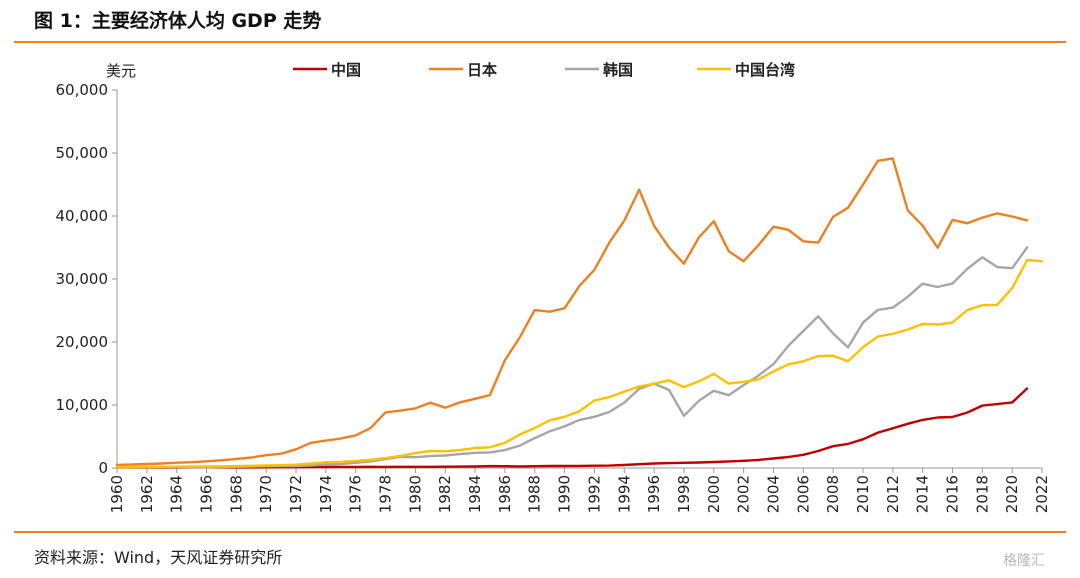  I want to click on legend-label-3: 中国台湾, so click(765, 70).